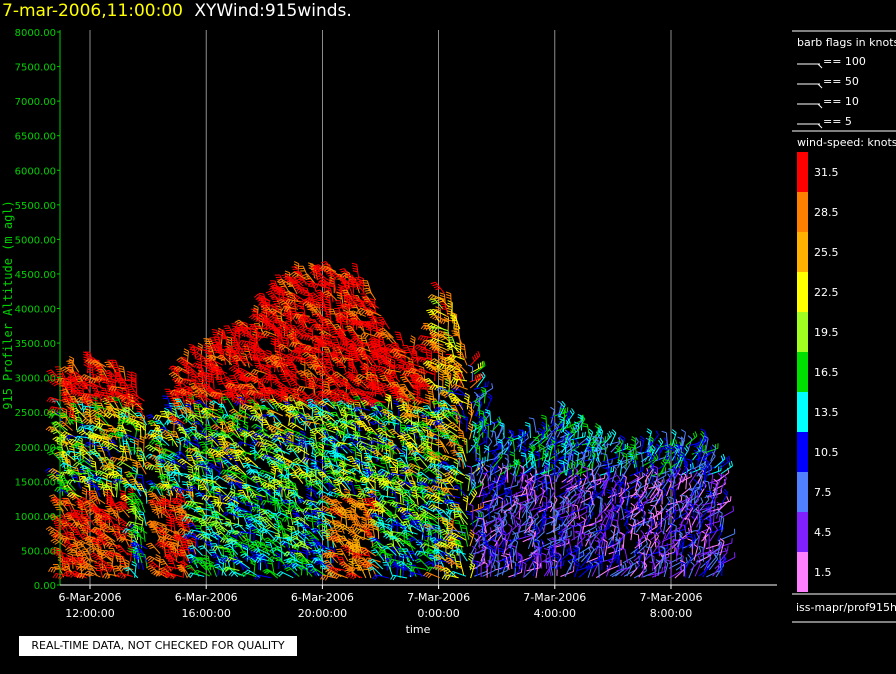  What do you see at coordinates (273, 11) in the screenshot?
I see `title-product: XYWind:915winds.` at bounding box center [273, 11].